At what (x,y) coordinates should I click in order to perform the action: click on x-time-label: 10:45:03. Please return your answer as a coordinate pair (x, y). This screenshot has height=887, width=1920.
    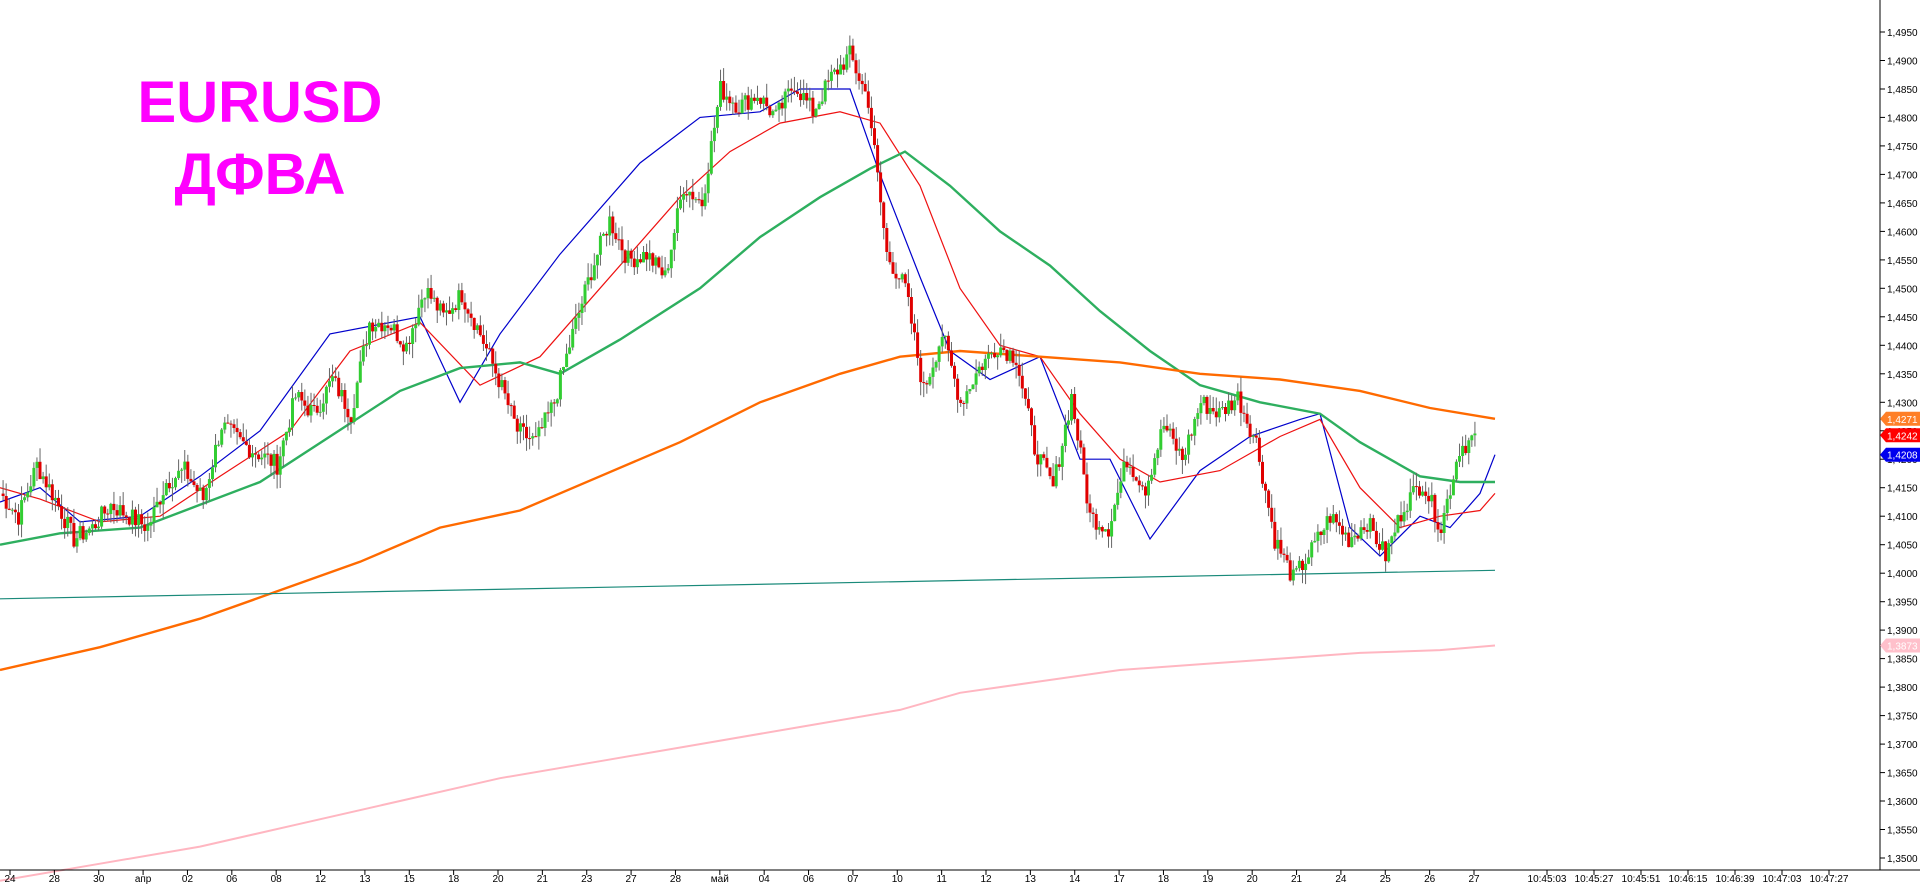
    Looking at the image, I should click on (1547, 879).